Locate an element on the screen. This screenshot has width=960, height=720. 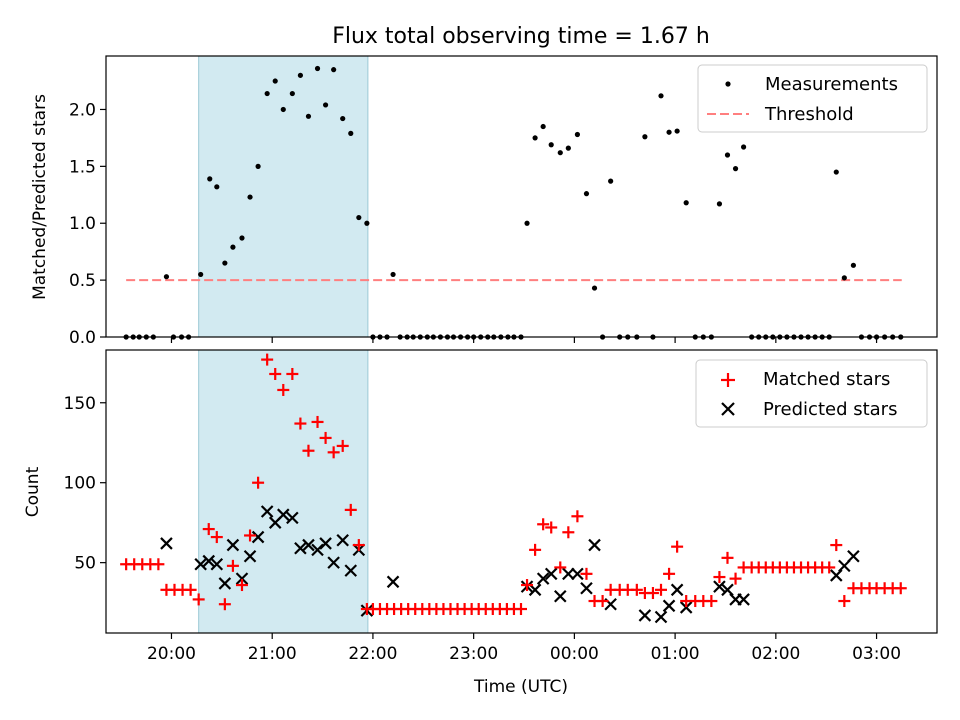
top-legend-box is located at coordinates (812, 98).